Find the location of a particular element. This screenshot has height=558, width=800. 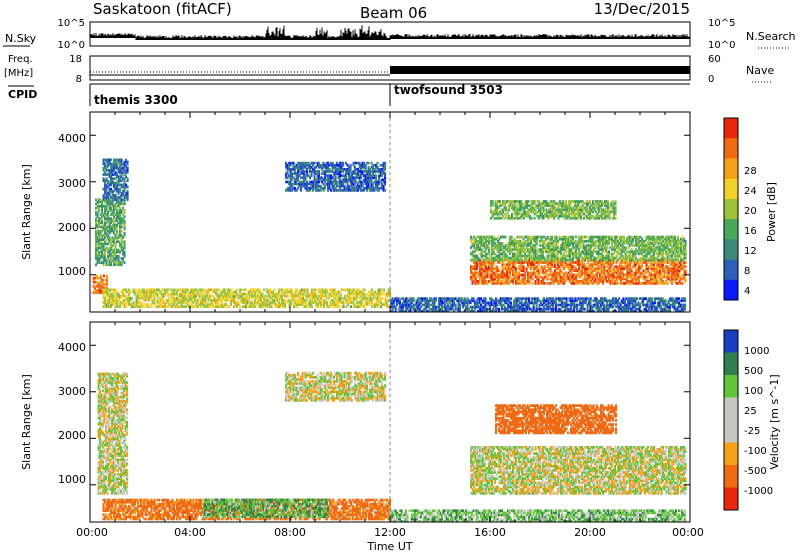

freq-label-2: [MHz] is located at coordinates (18, 73).